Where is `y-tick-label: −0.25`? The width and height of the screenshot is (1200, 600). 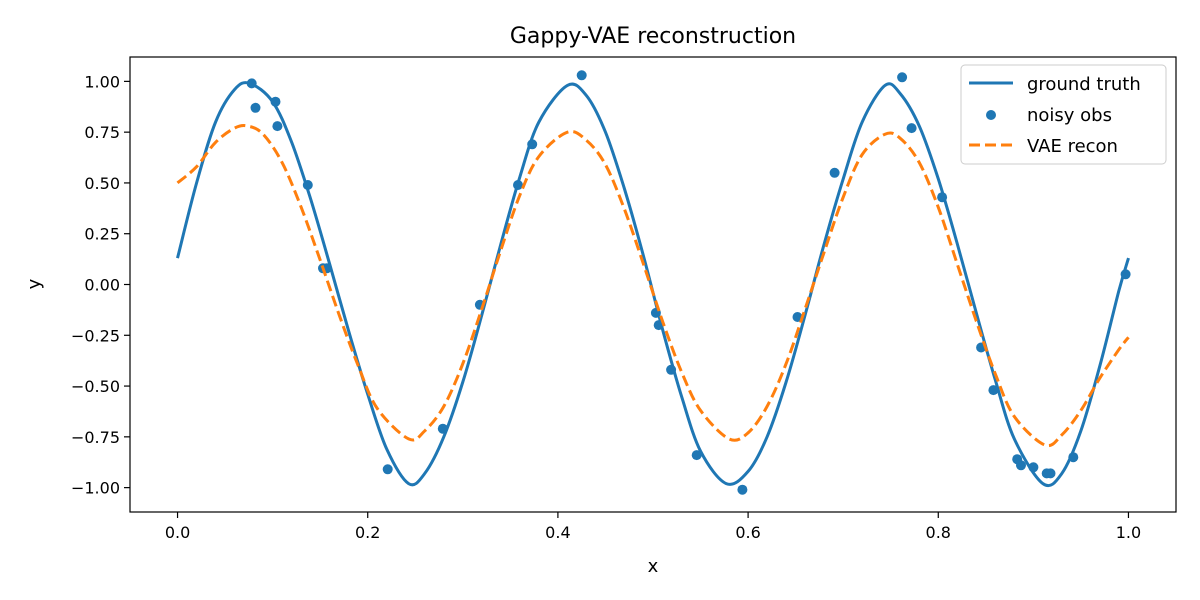
y-tick-label: −0.25 is located at coordinates (95, 335).